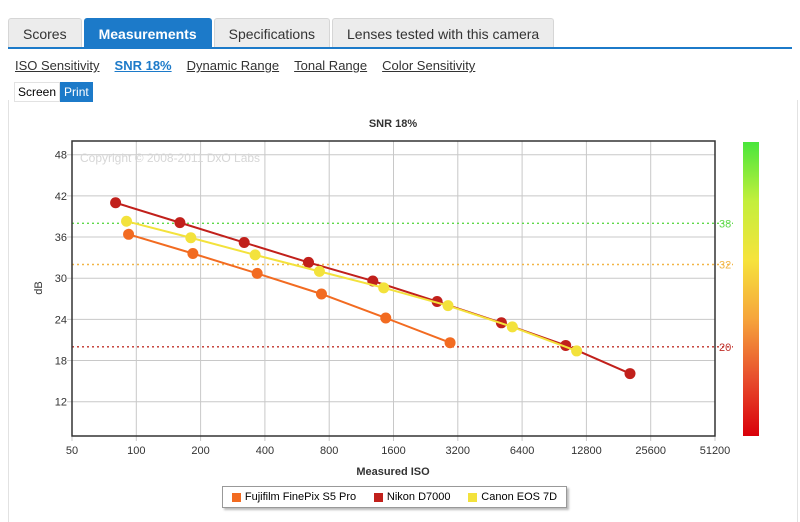 This screenshot has height=522, width=800. What do you see at coordinates (418, 497) in the screenshot?
I see `legend-label-nikon: Nikon D7000` at bounding box center [418, 497].